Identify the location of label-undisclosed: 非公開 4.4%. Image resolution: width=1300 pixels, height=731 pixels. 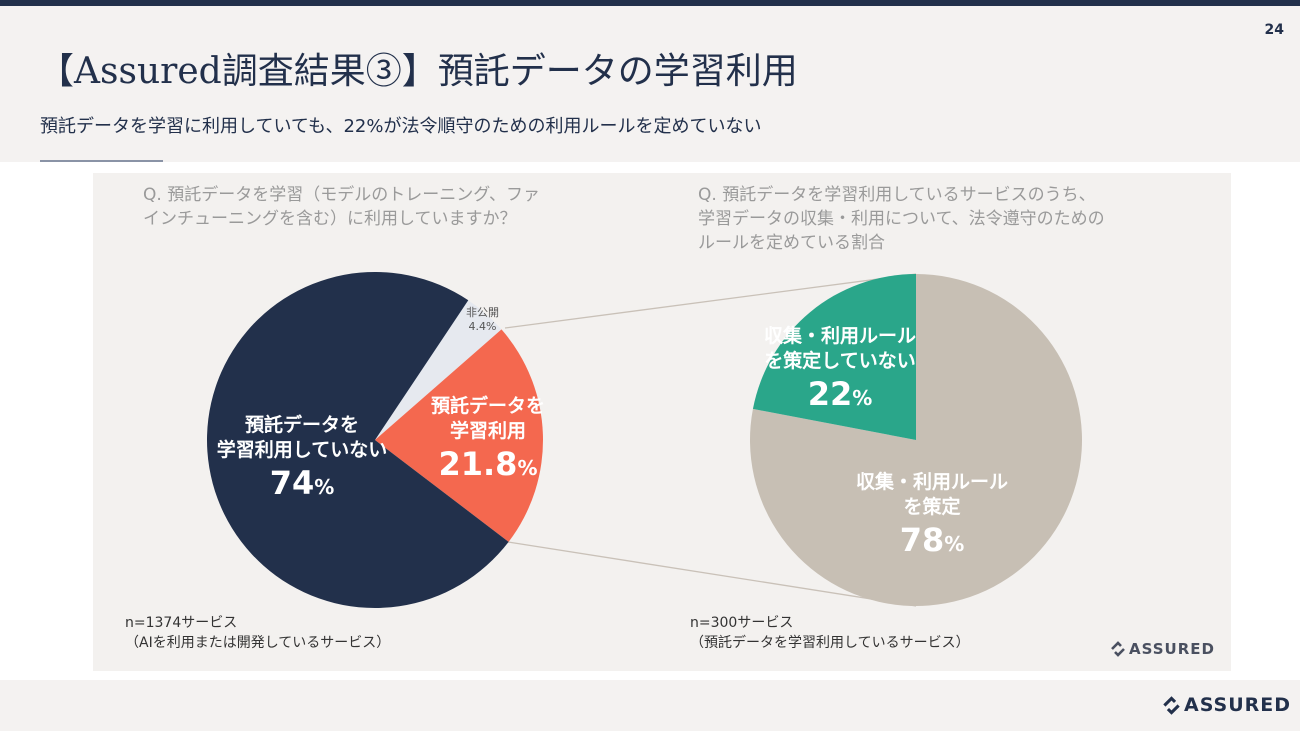
(482, 320).